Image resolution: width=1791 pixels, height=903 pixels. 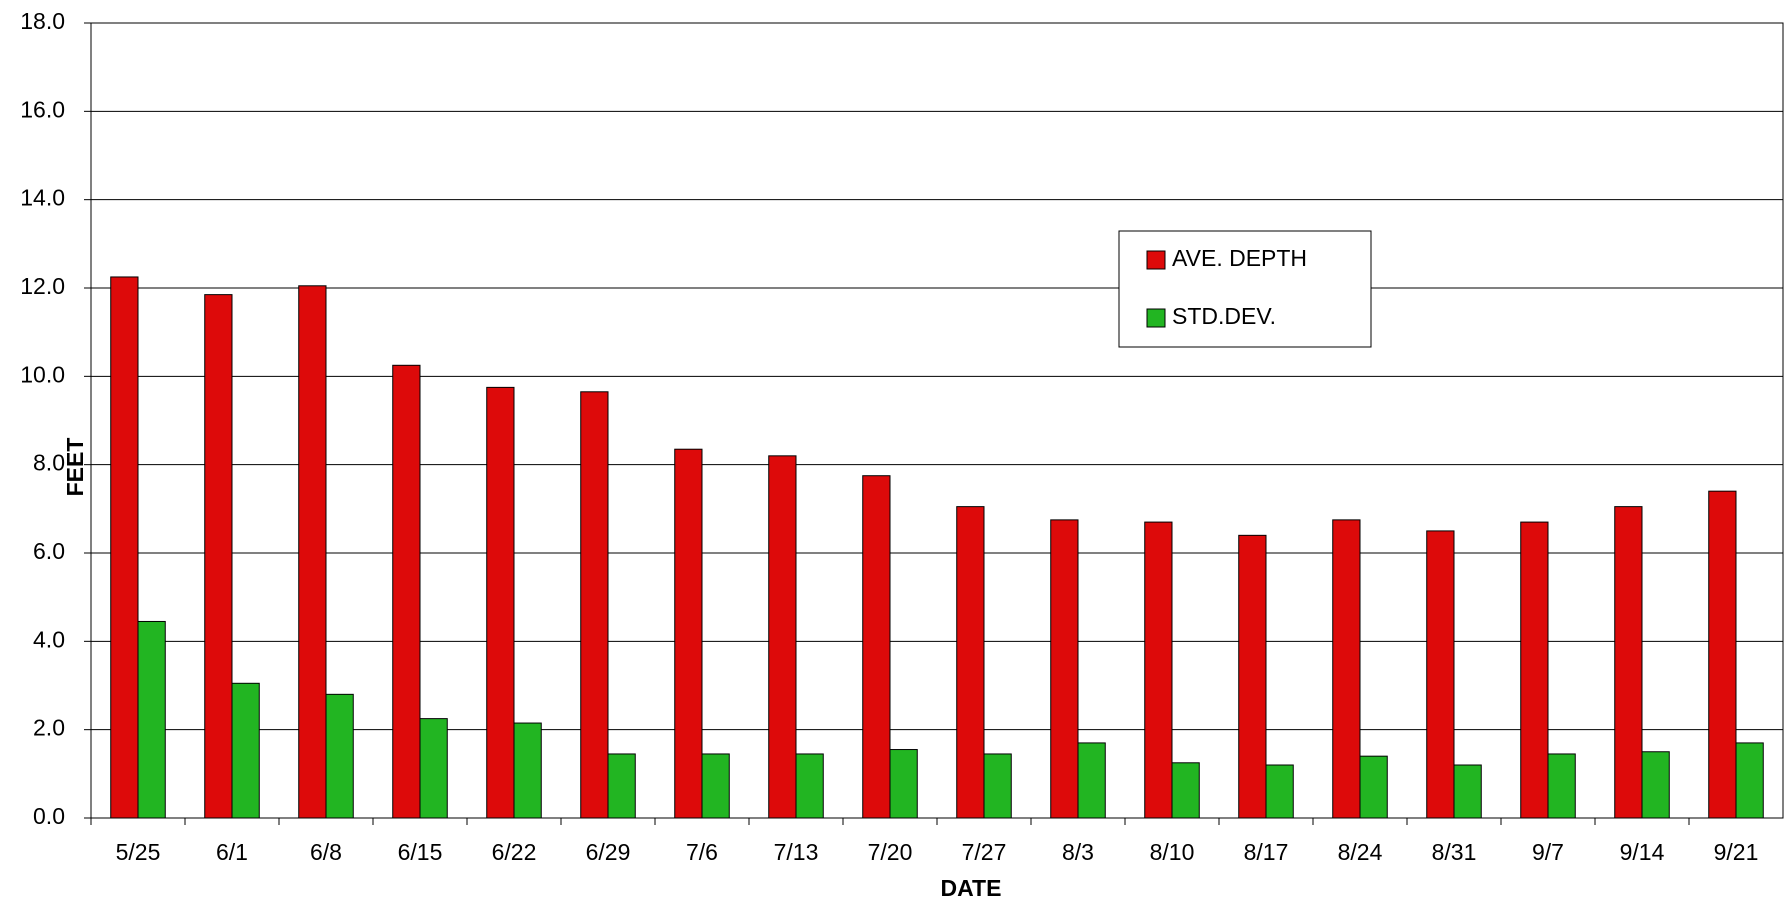 I want to click on x-tick-label: 6/1, so click(x=232, y=852).